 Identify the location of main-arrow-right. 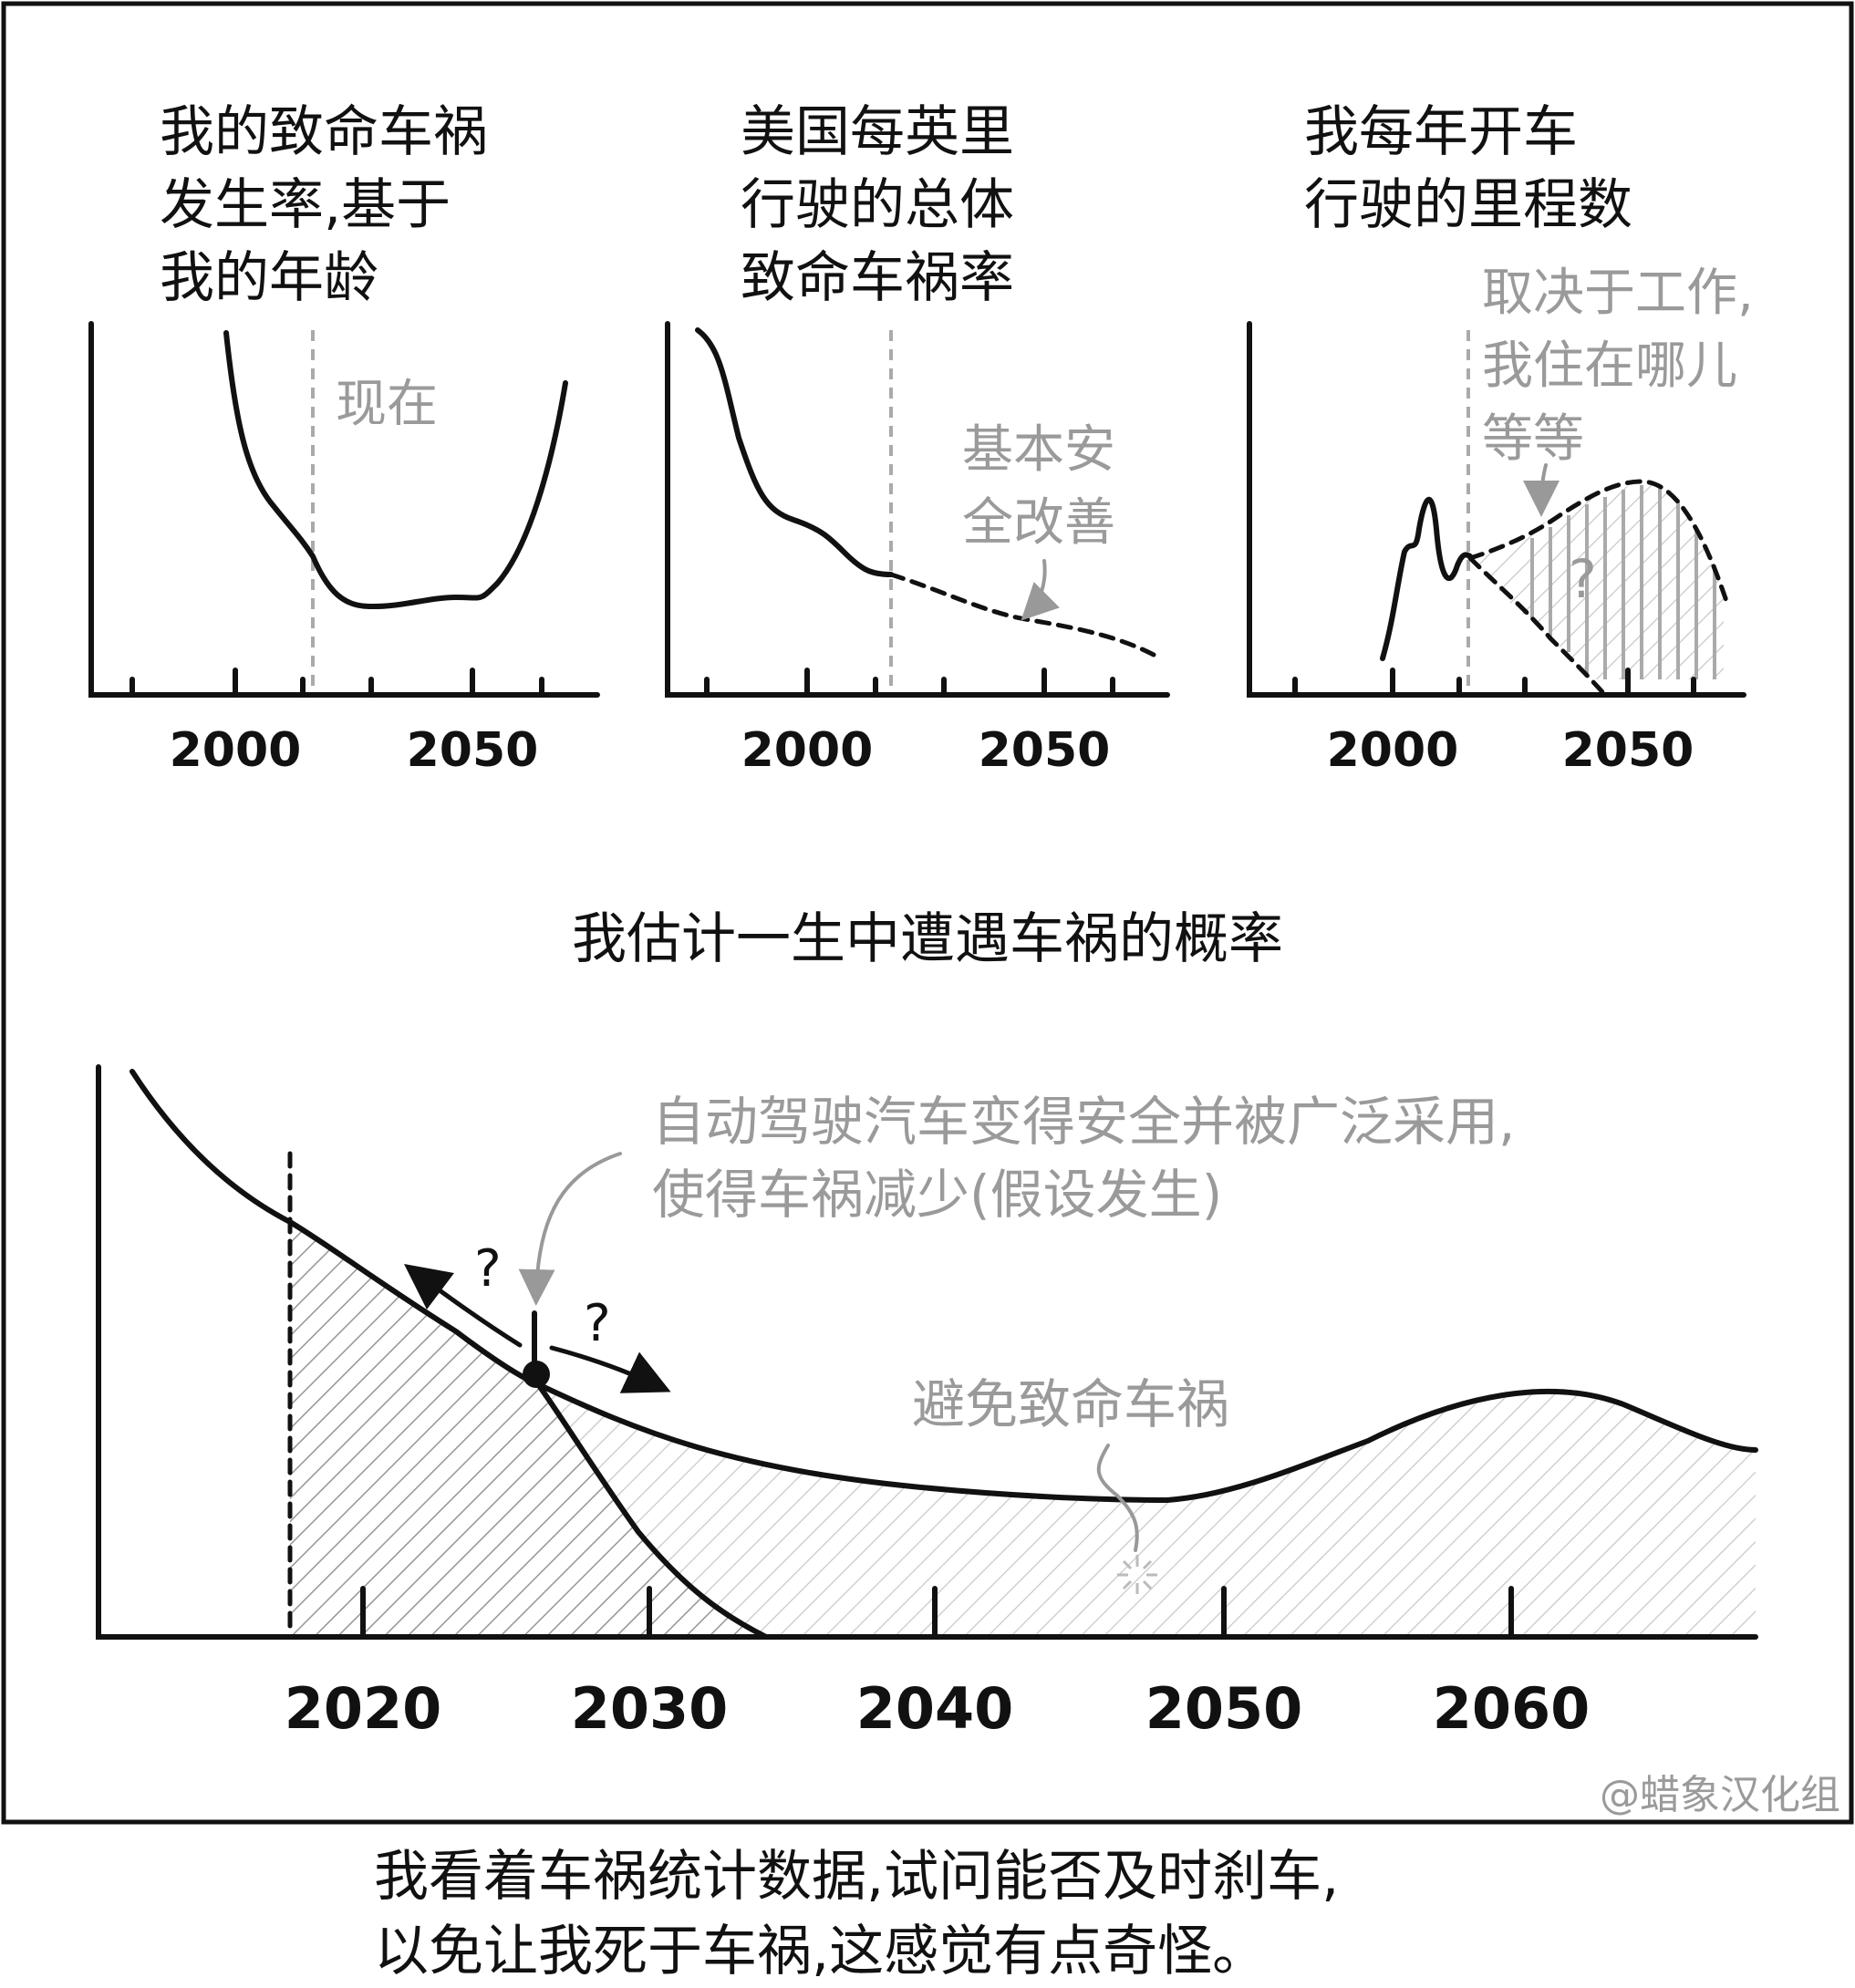
(610, 1369).